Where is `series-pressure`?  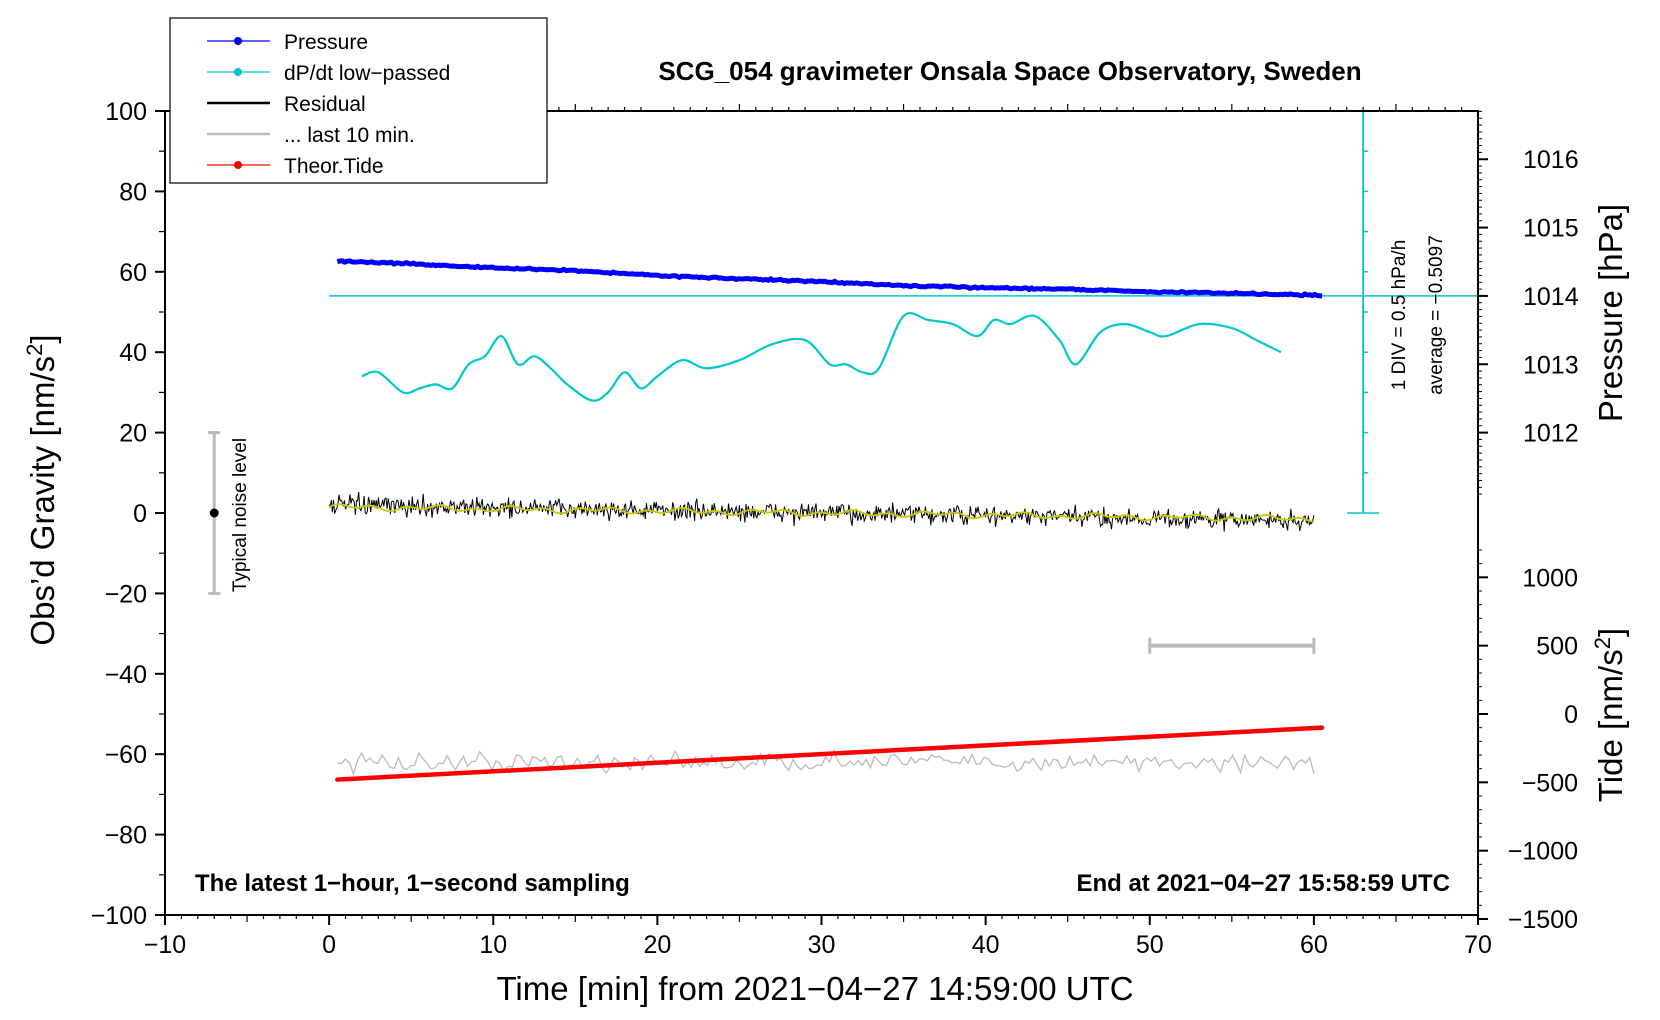 series-pressure is located at coordinates (829, 278).